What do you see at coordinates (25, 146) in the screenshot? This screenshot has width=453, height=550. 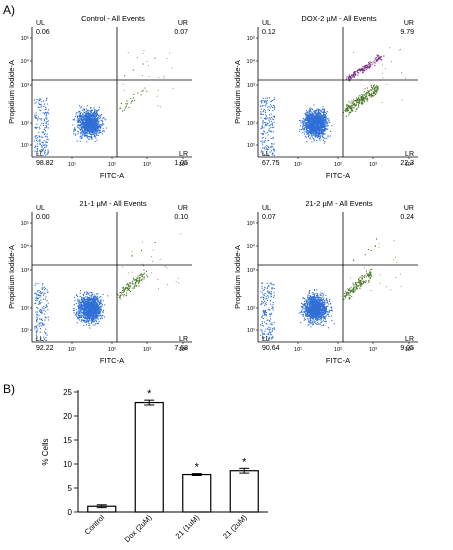 I see `y-tick-label: 10¹` at bounding box center [25, 146].